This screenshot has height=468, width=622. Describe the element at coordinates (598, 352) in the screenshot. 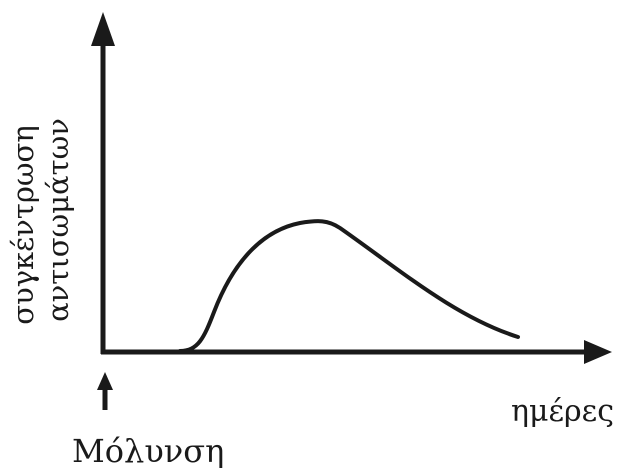

I see `x-axis-arrowhead` at that location.